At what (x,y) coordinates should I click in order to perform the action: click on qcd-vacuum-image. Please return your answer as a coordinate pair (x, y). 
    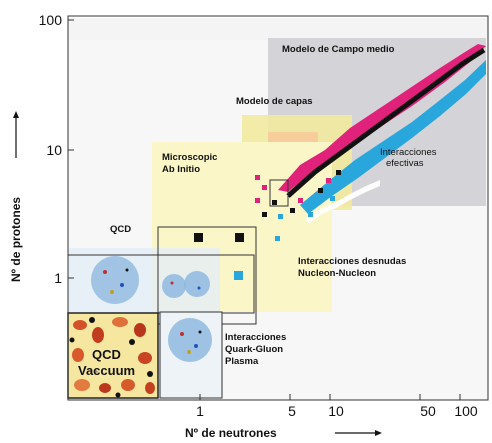
    Looking at the image, I should click on (113, 355).